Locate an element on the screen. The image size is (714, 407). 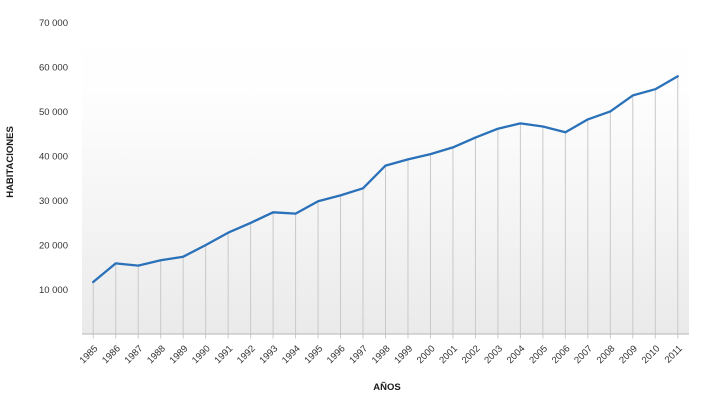
x-tick-label-2002: 2002 is located at coordinates (471, 354).